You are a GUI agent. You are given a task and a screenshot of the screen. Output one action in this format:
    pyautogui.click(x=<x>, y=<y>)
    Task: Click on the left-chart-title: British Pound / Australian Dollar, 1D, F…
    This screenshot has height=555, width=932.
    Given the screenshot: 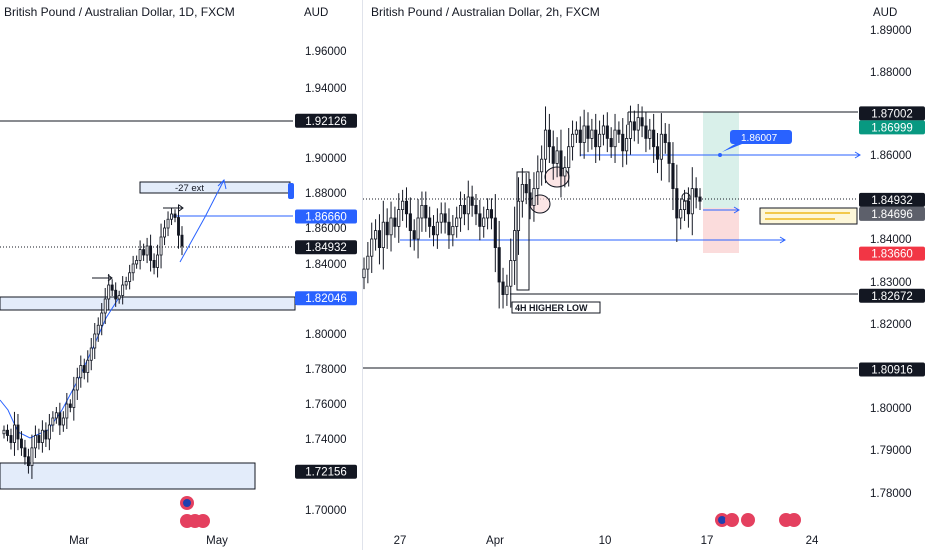 What is the action you would take?
    pyautogui.click(x=119, y=12)
    